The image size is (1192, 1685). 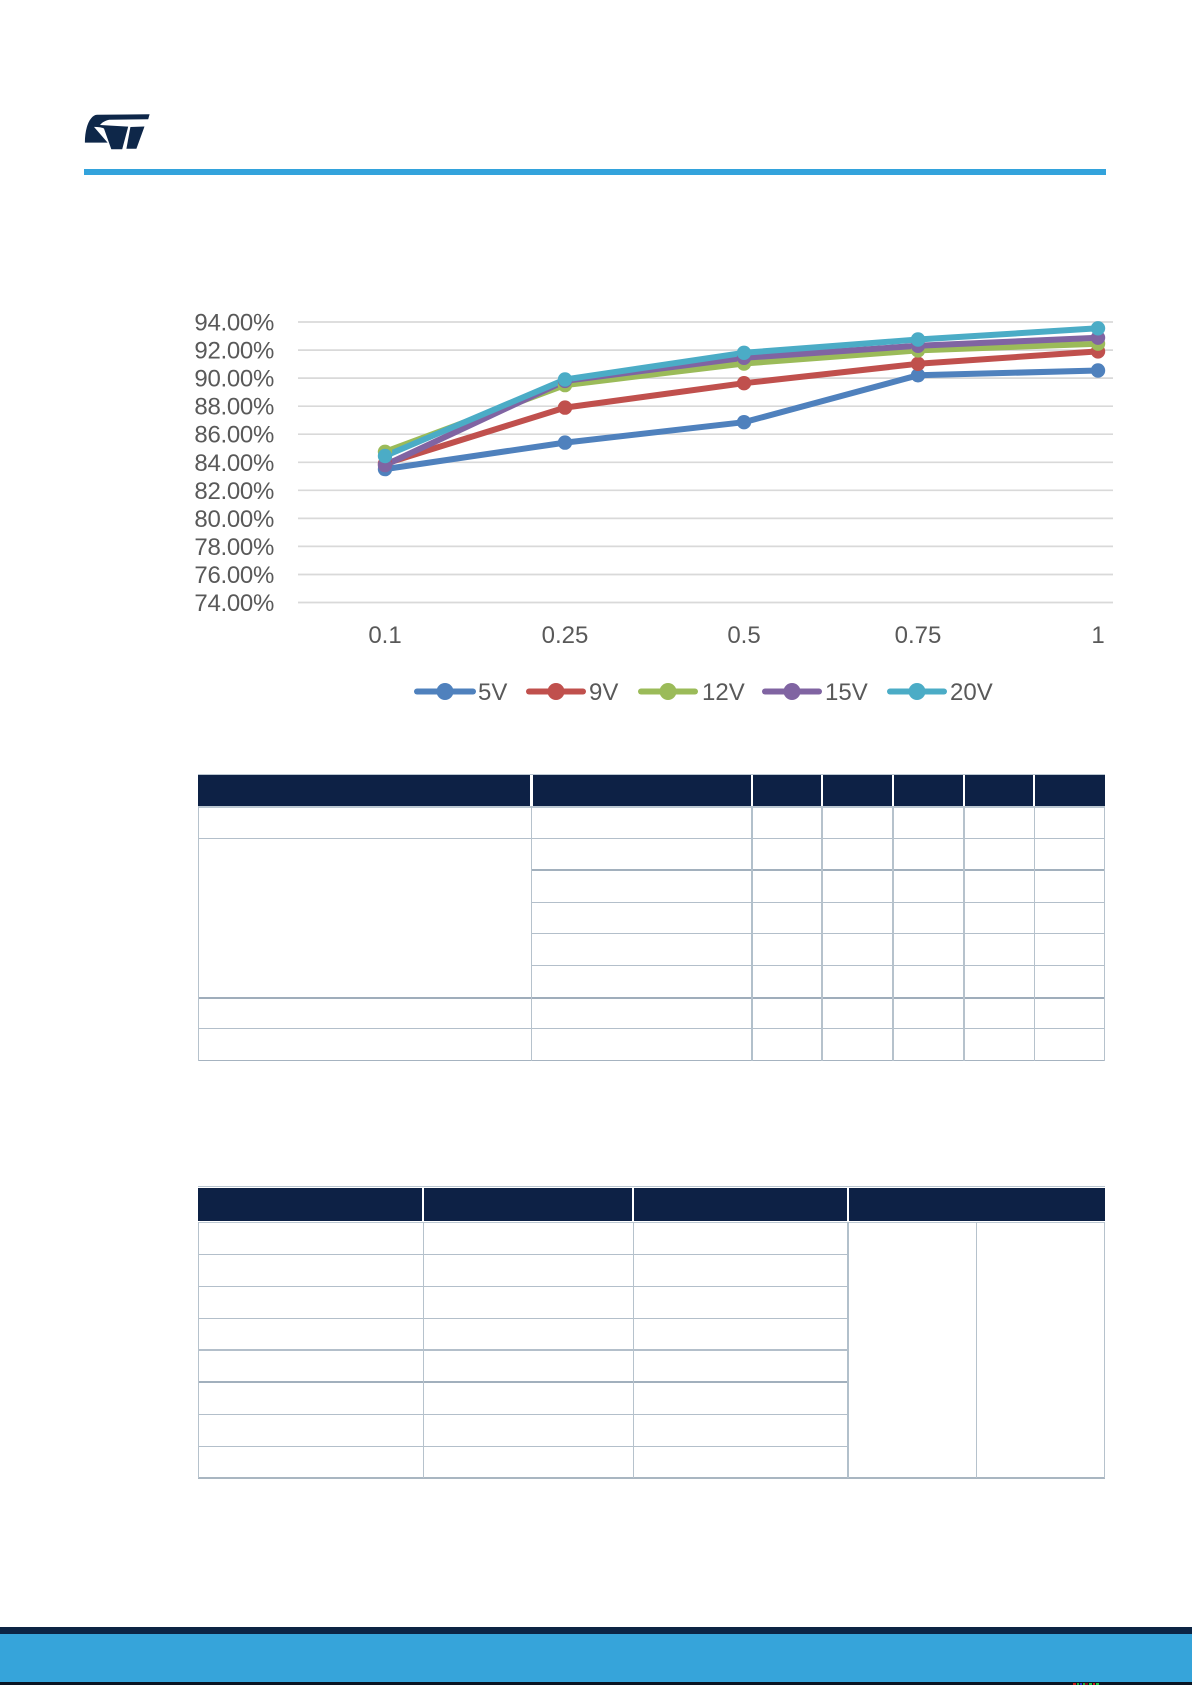 I want to click on svg-text: 80.00%, so click(x=234, y=519).